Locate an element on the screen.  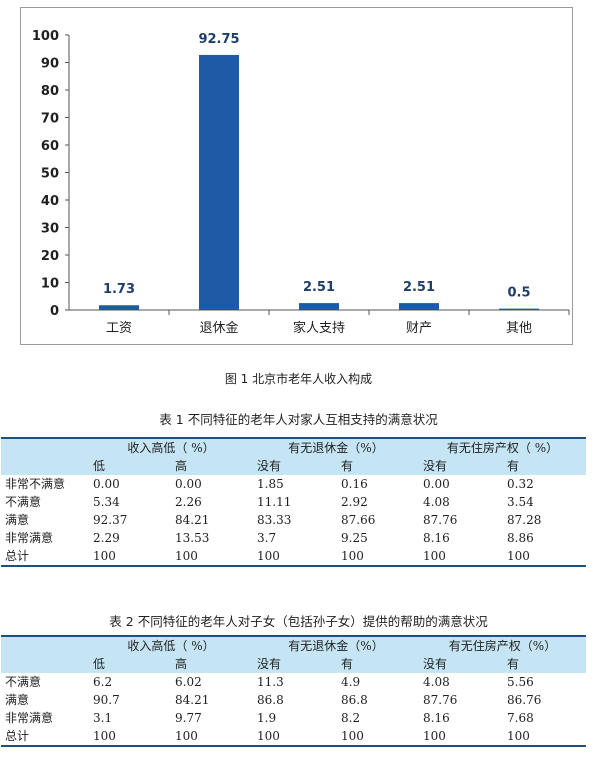
table-cell: 87.76 is located at coordinates (440, 700).